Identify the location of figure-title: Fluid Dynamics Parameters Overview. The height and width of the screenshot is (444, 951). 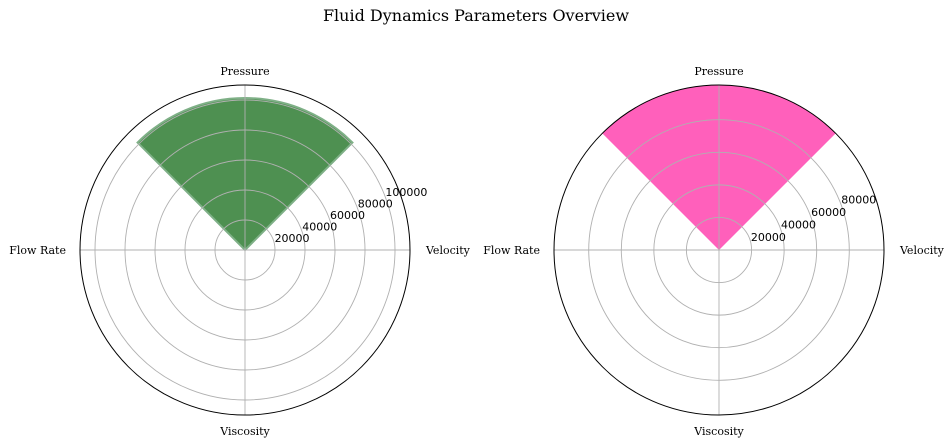
(476, 15).